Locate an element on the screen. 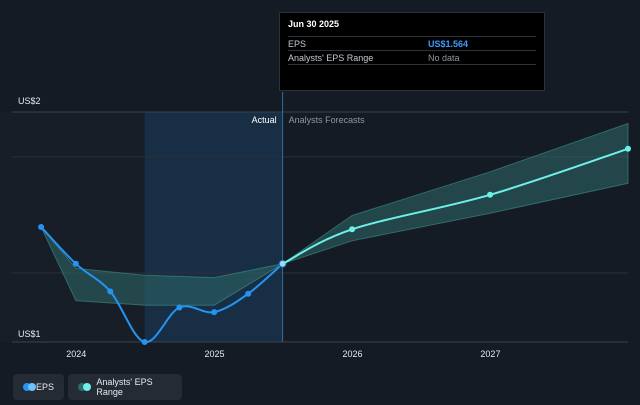 This screenshot has width=640, height=405. legend-item-eps: EPS is located at coordinates (38, 387).